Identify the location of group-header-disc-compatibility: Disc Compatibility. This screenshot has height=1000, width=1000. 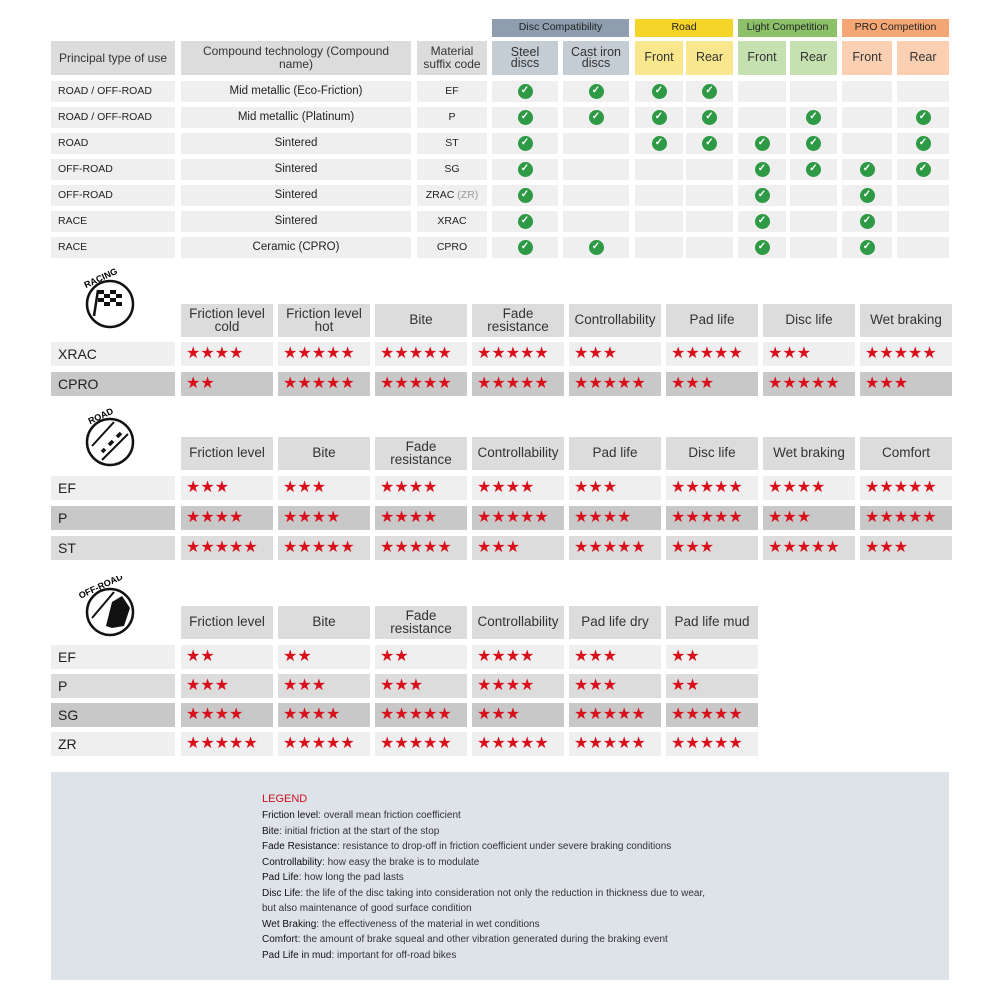
(560, 28).